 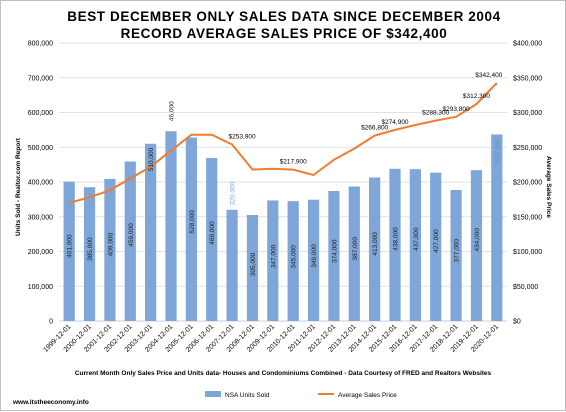 I want to click on right-tick-label: $350,000, so click(x=527, y=78).